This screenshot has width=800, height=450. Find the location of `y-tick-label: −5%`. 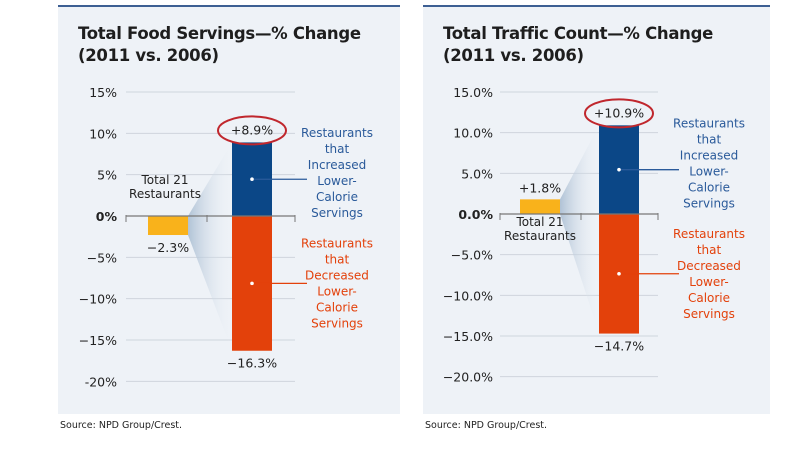

y-tick-label: −5% is located at coordinates (102, 257).